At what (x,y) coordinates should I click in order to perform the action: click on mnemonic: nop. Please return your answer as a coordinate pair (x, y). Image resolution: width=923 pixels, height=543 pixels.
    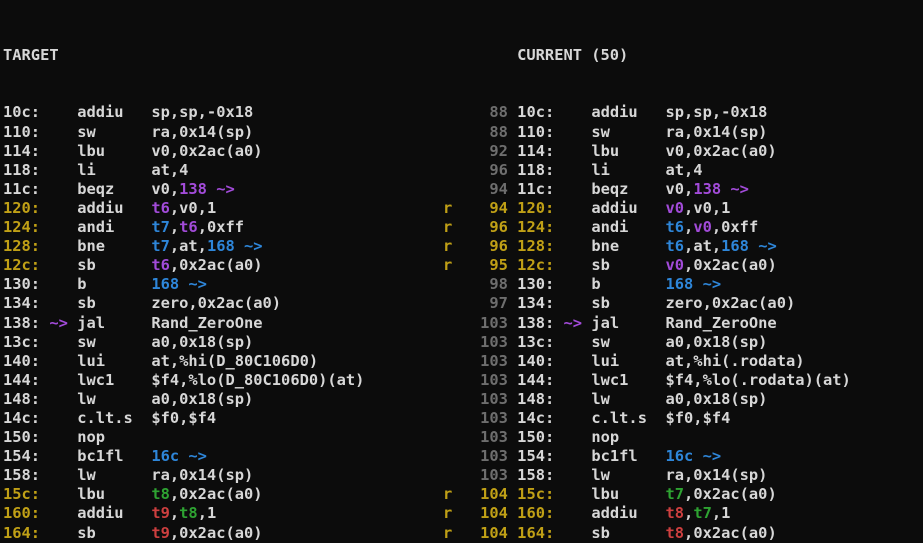
    Looking at the image, I should click on (114, 437).